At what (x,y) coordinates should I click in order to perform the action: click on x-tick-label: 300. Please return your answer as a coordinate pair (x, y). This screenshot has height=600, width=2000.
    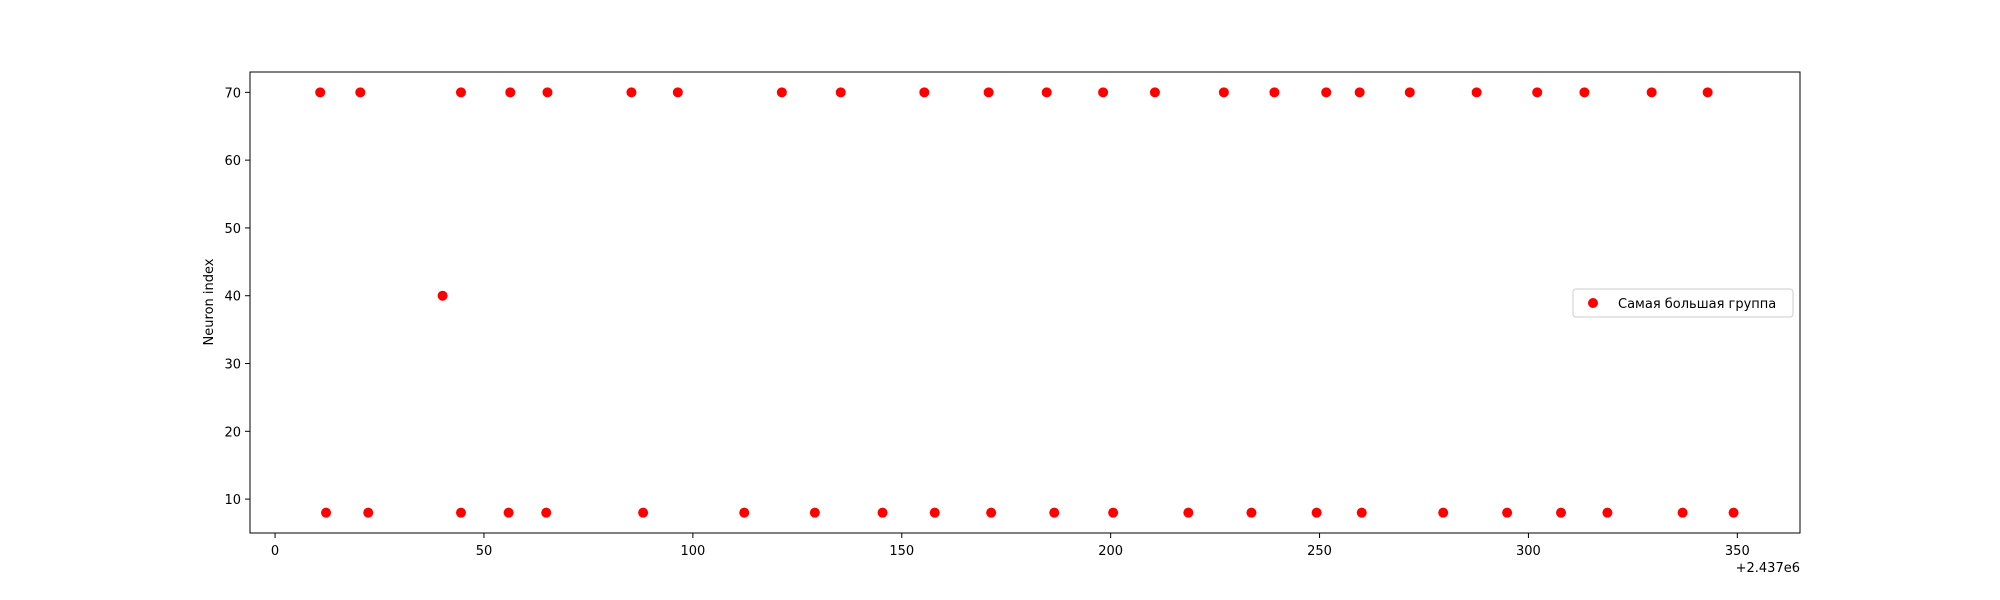
    Looking at the image, I should click on (1528, 551).